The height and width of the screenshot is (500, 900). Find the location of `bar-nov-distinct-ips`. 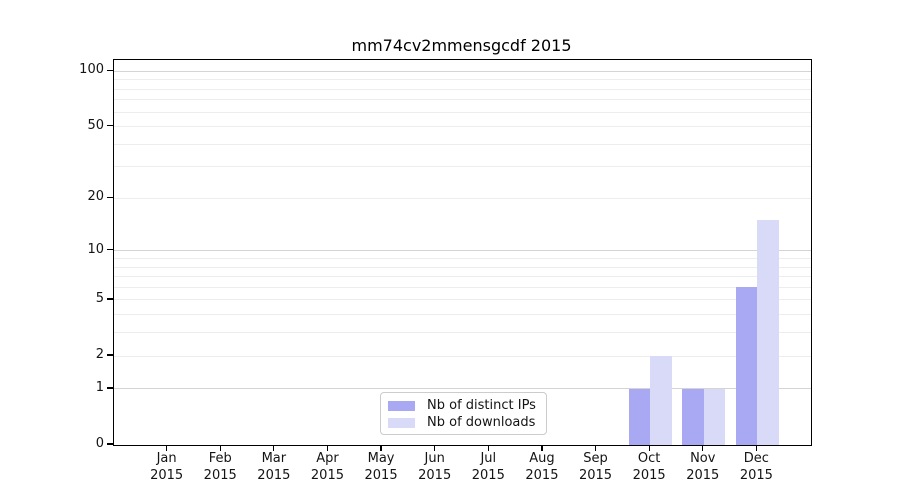

bar-nov-distinct-ips is located at coordinates (693, 416).